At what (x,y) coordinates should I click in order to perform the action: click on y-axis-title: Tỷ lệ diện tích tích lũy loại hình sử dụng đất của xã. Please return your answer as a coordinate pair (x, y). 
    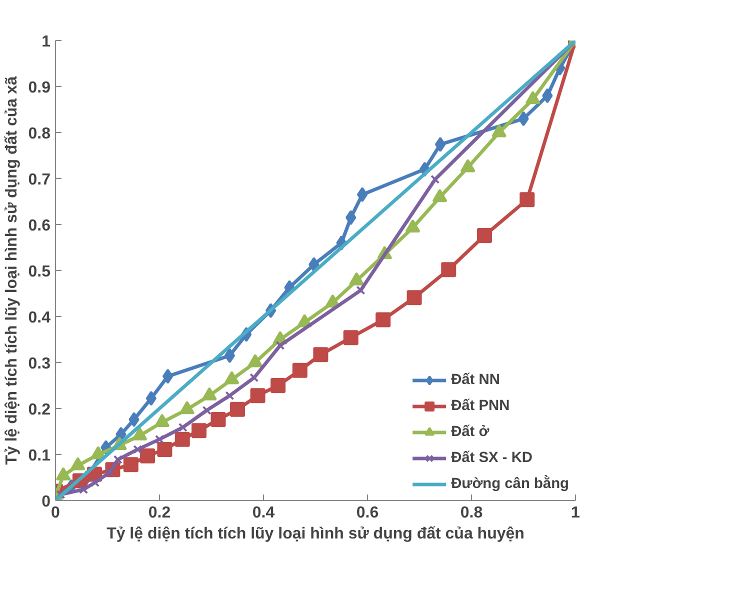
    Looking at the image, I should click on (11, 270).